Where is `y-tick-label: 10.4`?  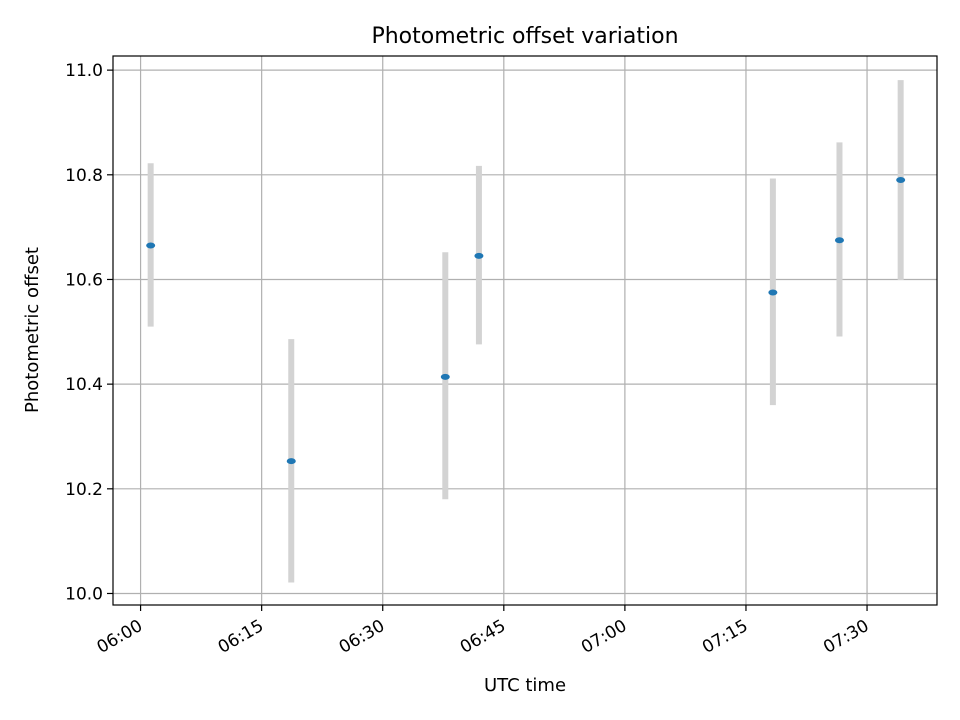 y-tick-label: 10.4 is located at coordinates (84, 385).